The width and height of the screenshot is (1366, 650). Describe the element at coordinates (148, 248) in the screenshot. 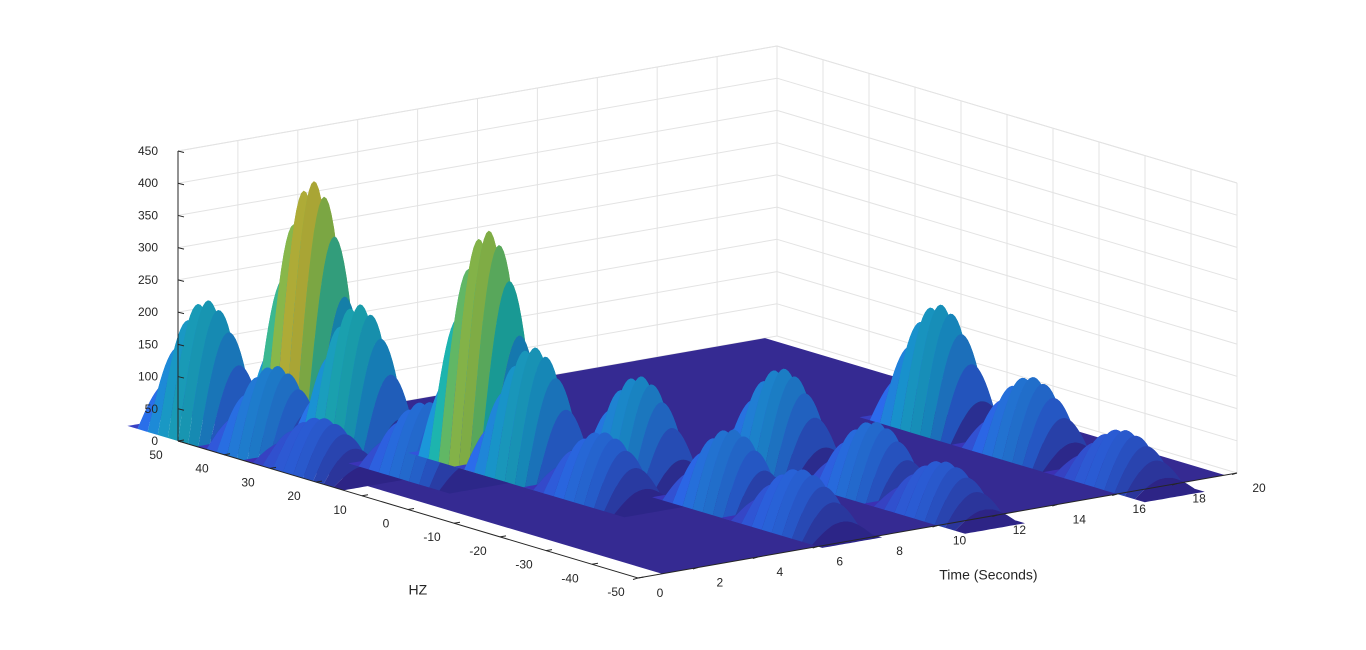

I see `z-tick-label: 300` at that location.